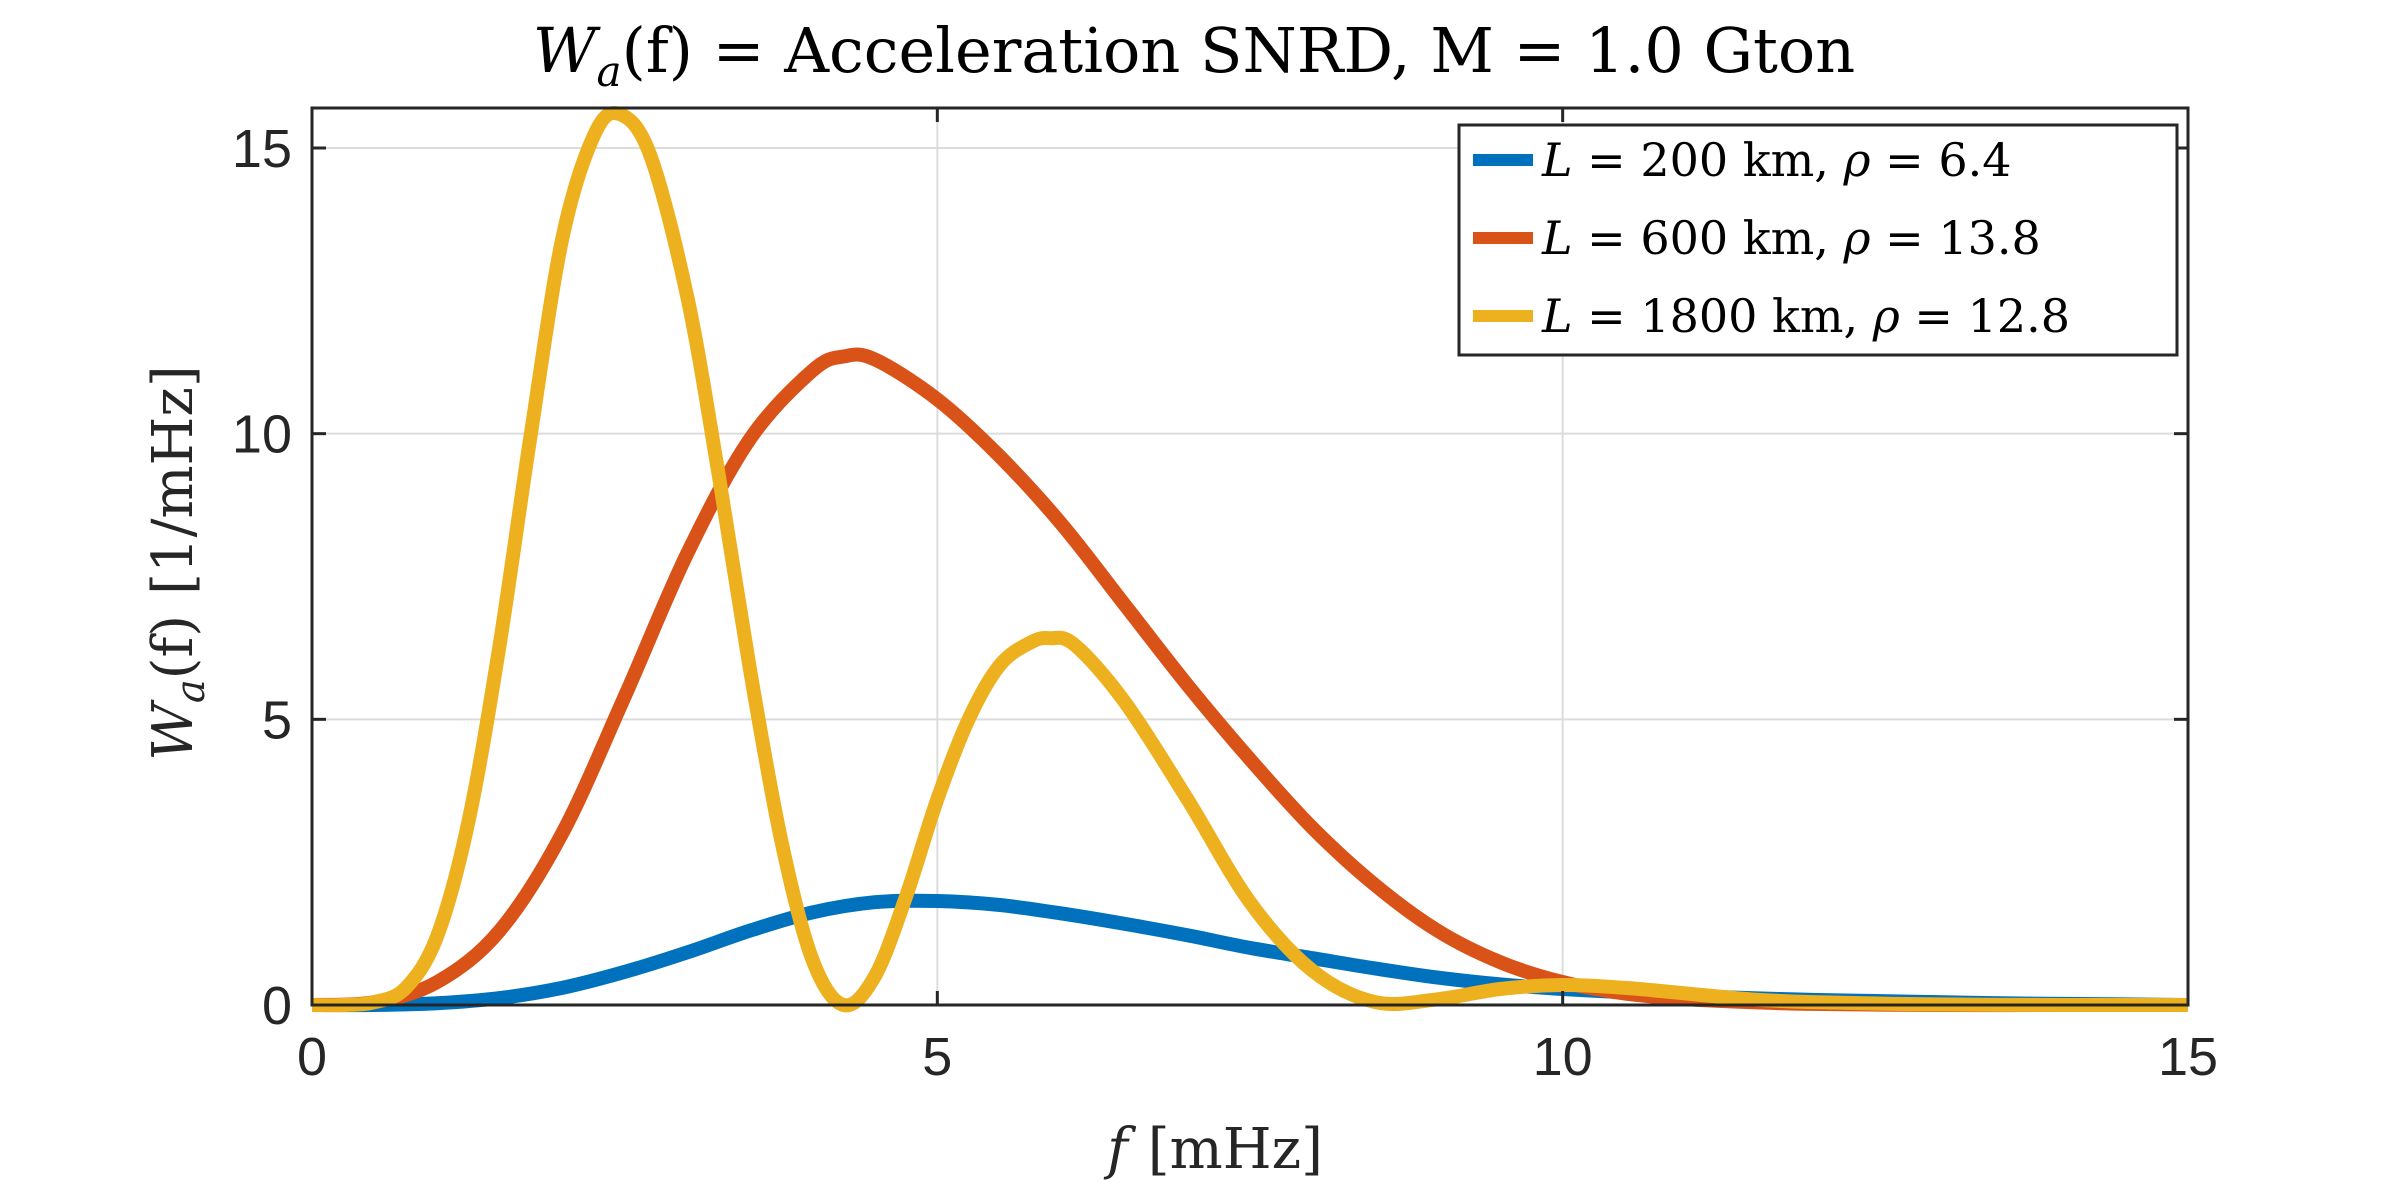 The height and width of the screenshot is (1182, 2388). Describe the element at coordinates (1235, 1149) in the screenshot. I see `x-axis-units: [mHz]` at that location.